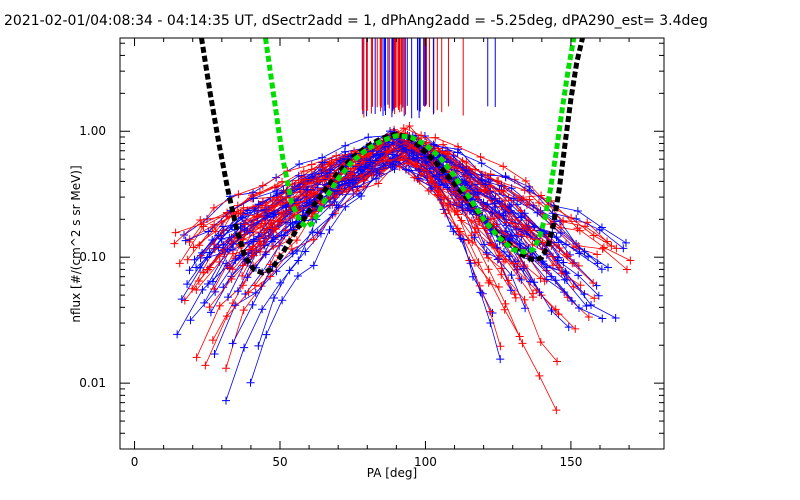  What do you see at coordinates (92, 131) in the screenshot?
I see `y-tick-label: 1.00` at bounding box center [92, 131].